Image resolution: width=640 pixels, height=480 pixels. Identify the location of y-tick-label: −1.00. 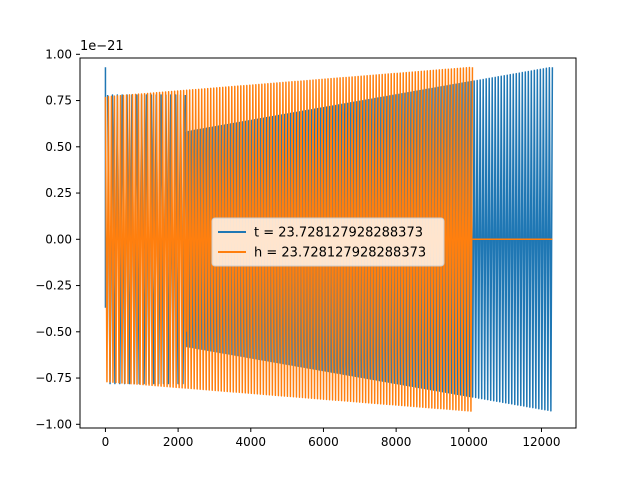
(53, 424).